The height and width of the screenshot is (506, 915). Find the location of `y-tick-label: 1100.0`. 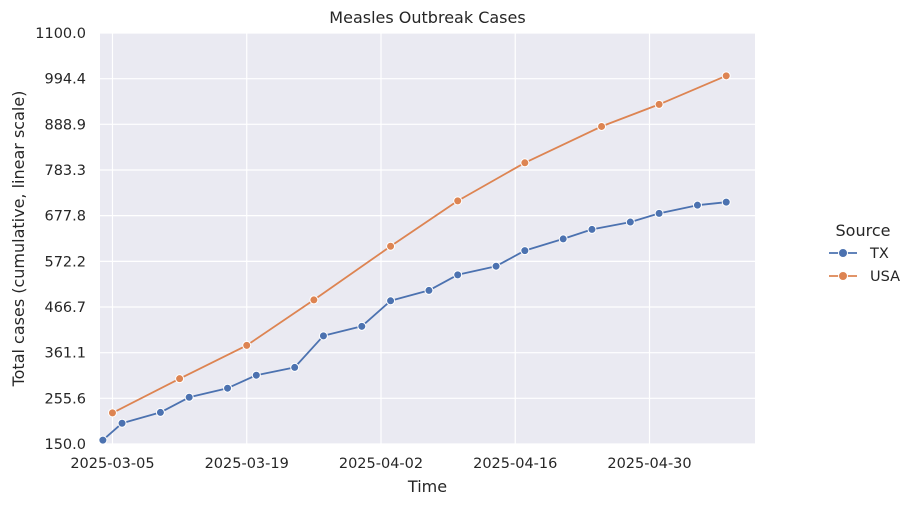

y-tick-label: 1100.0 is located at coordinates (60, 34).